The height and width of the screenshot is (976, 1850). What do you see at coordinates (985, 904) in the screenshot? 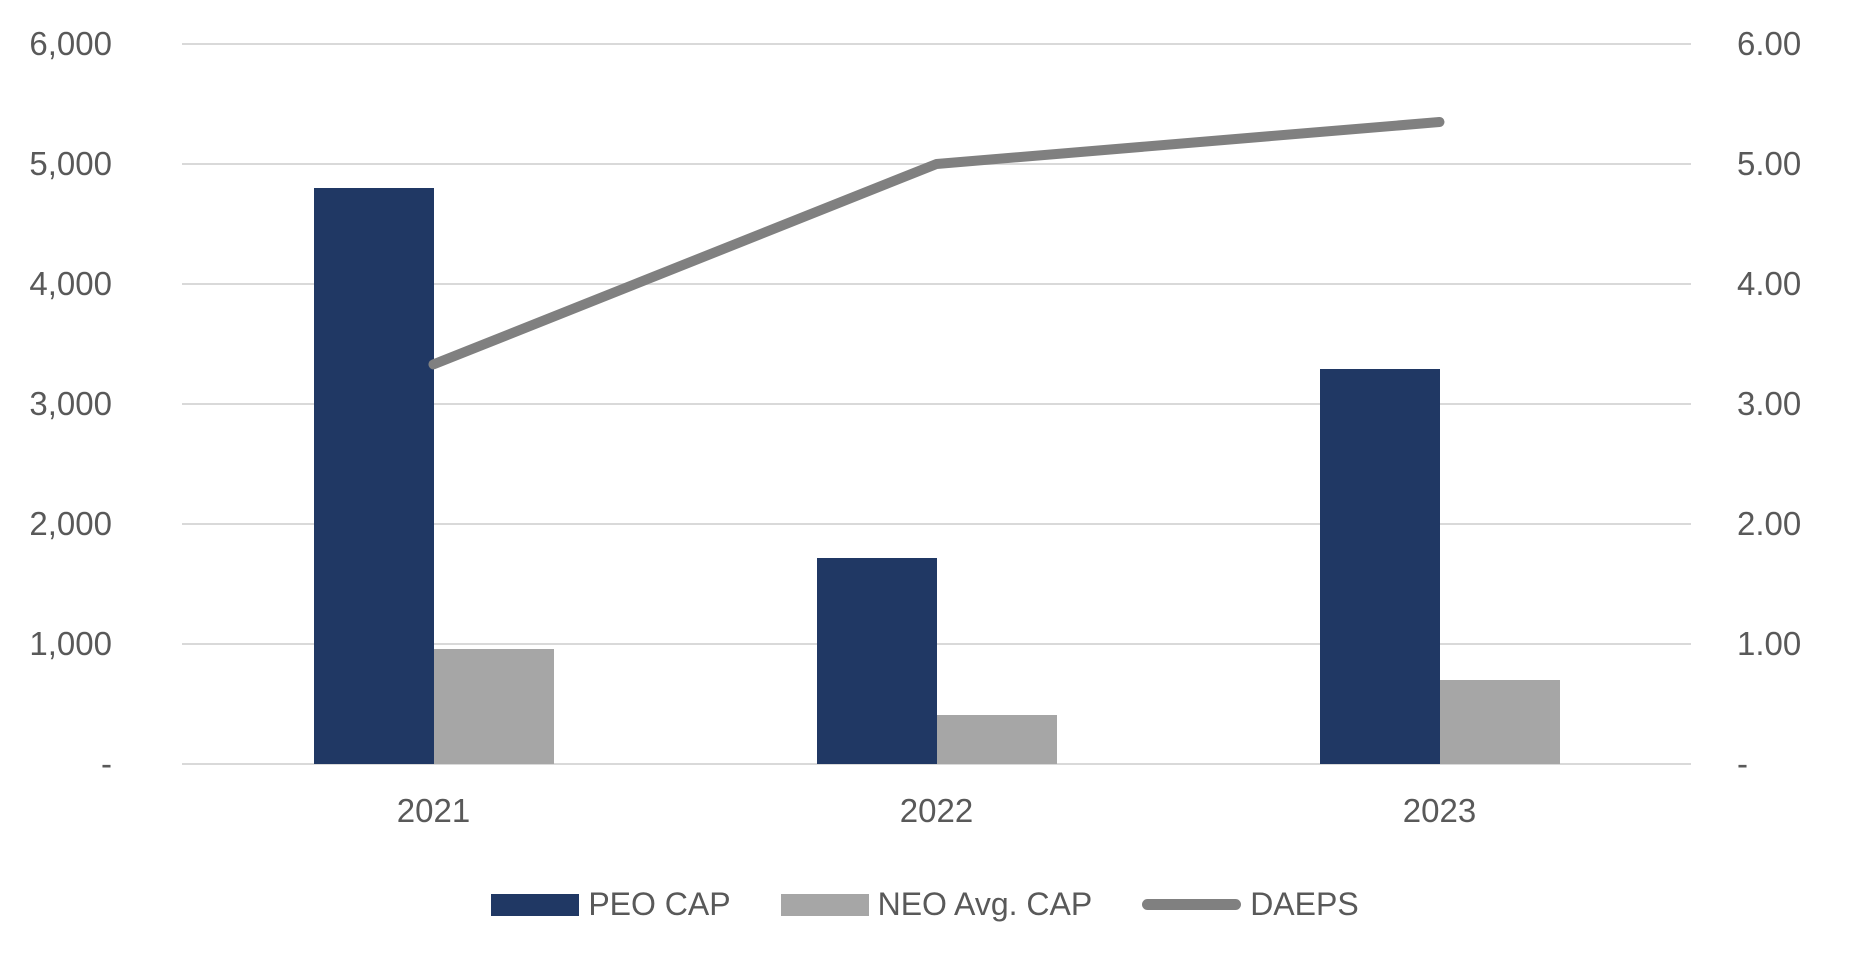
I see `legend-label: NEO Avg. CAP` at bounding box center [985, 904].